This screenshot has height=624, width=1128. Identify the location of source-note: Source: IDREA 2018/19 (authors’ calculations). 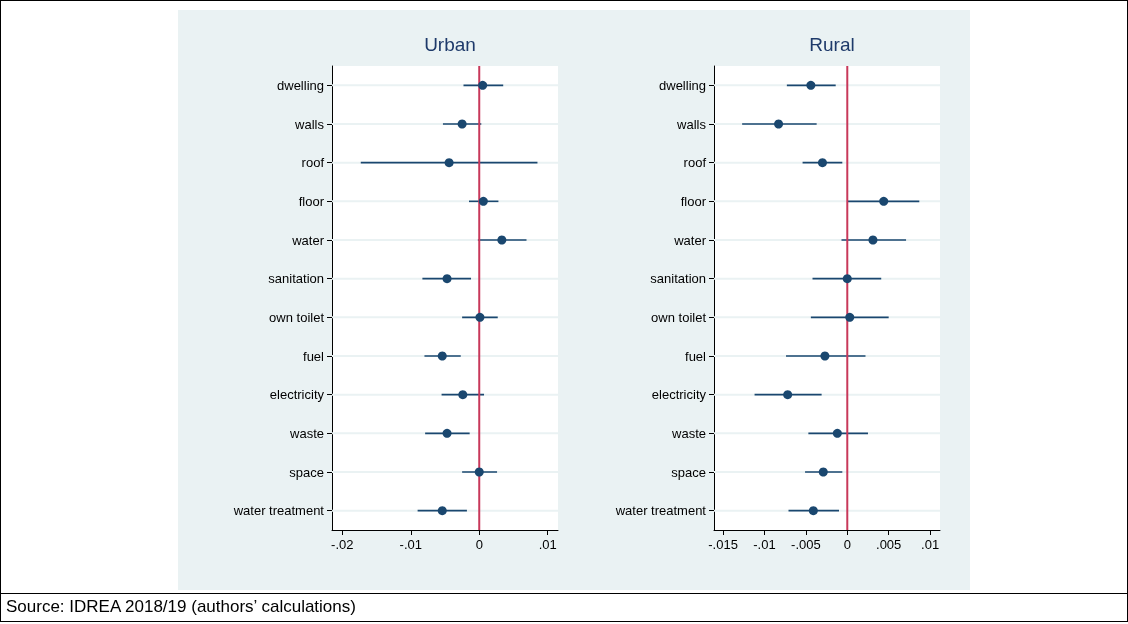
(181, 607).